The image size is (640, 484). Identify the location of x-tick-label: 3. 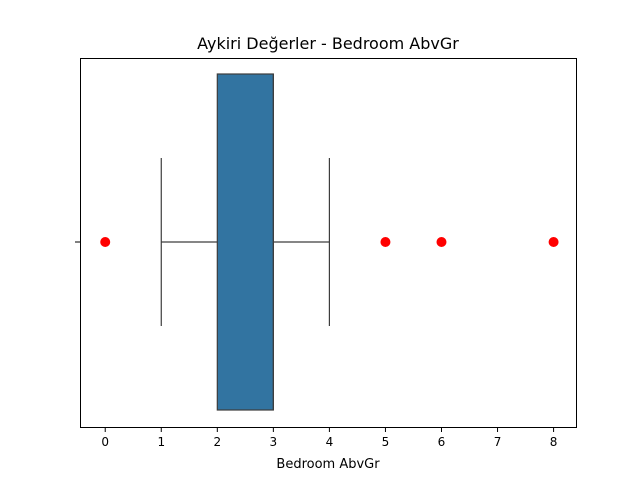
(274, 442).